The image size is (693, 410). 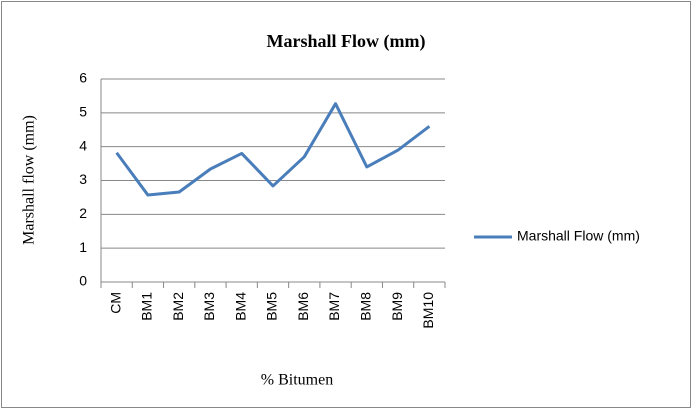 I want to click on y-tick-label: 4, so click(x=83, y=145).